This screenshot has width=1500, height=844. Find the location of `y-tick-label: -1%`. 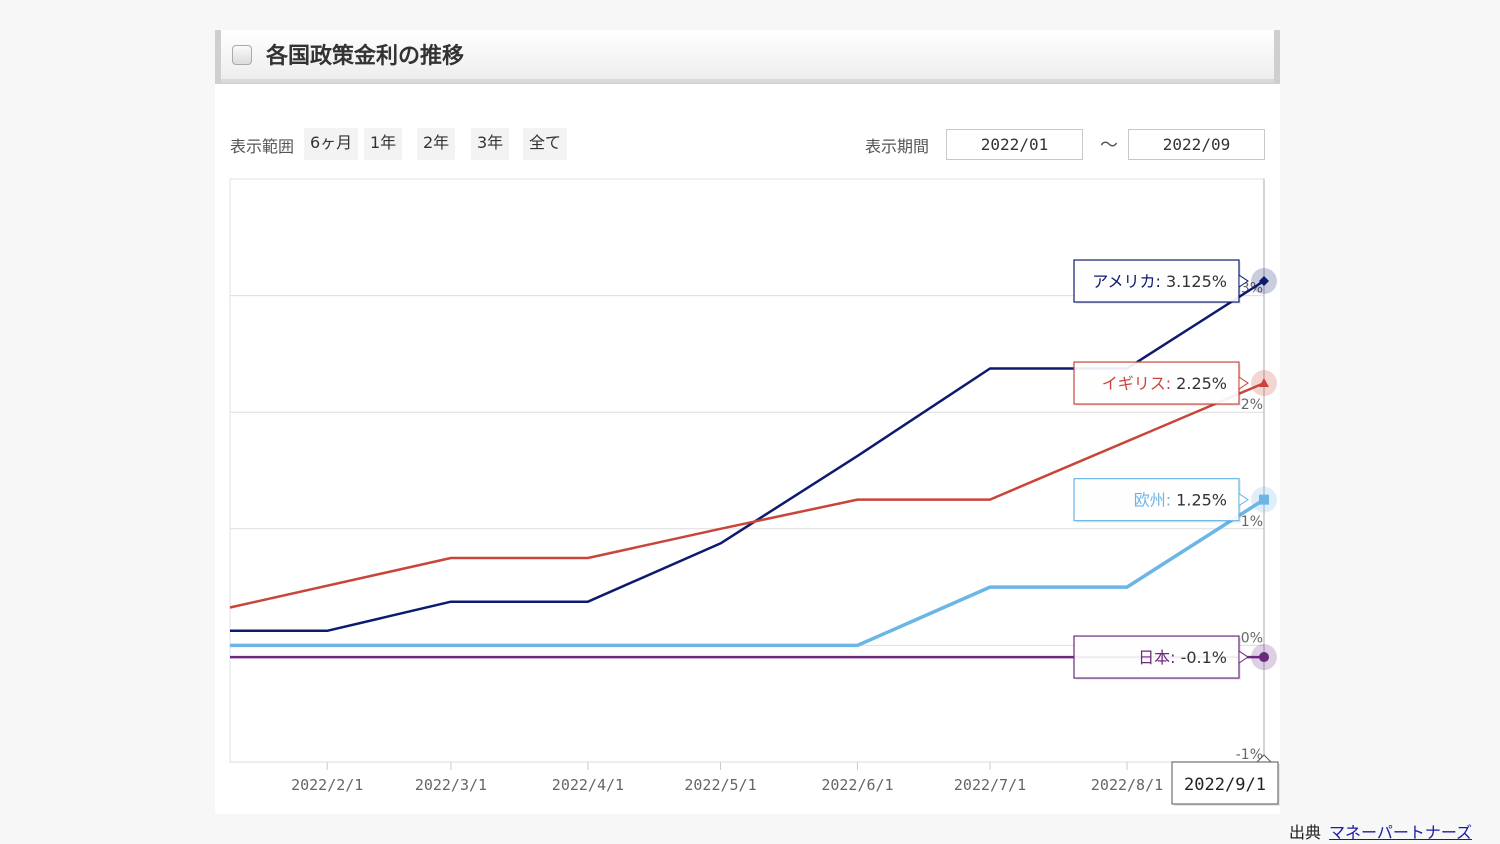

y-tick-label: -1% is located at coordinates (1249, 755).